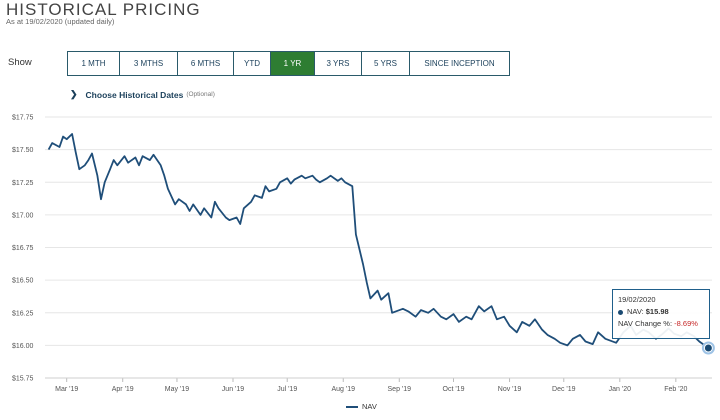 The height and width of the screenshot is (420, 720). Describe the element at coordinates (645, 323) in the screenshot. I see `tooltip-change-label: NAV Change %:` at that location.